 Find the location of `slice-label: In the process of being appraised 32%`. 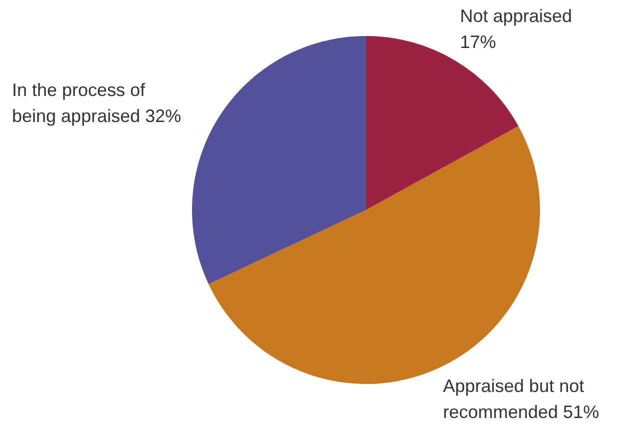

slice-label: In the process of being appraised 32% is located at coordinates (97, 103).